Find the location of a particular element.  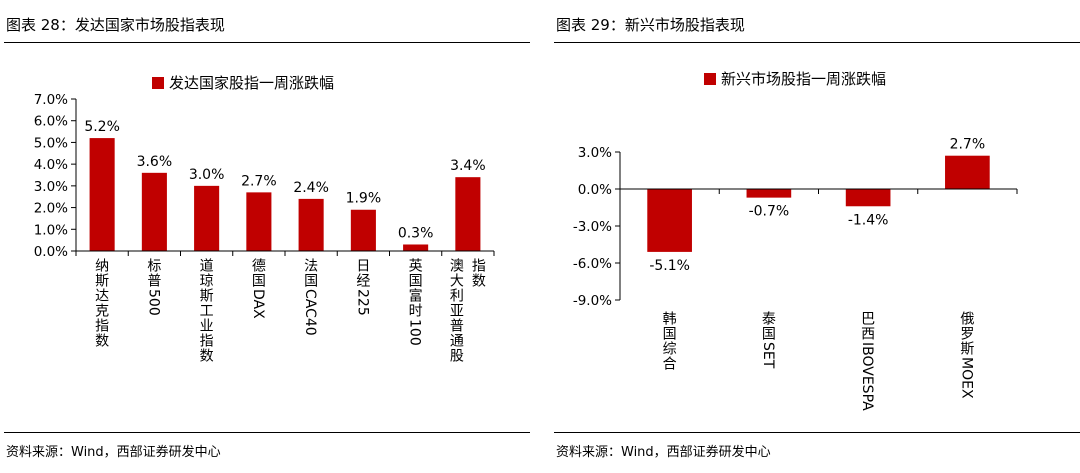

em-y-tick-label: -3.0% is located at coordinates (592, 227).